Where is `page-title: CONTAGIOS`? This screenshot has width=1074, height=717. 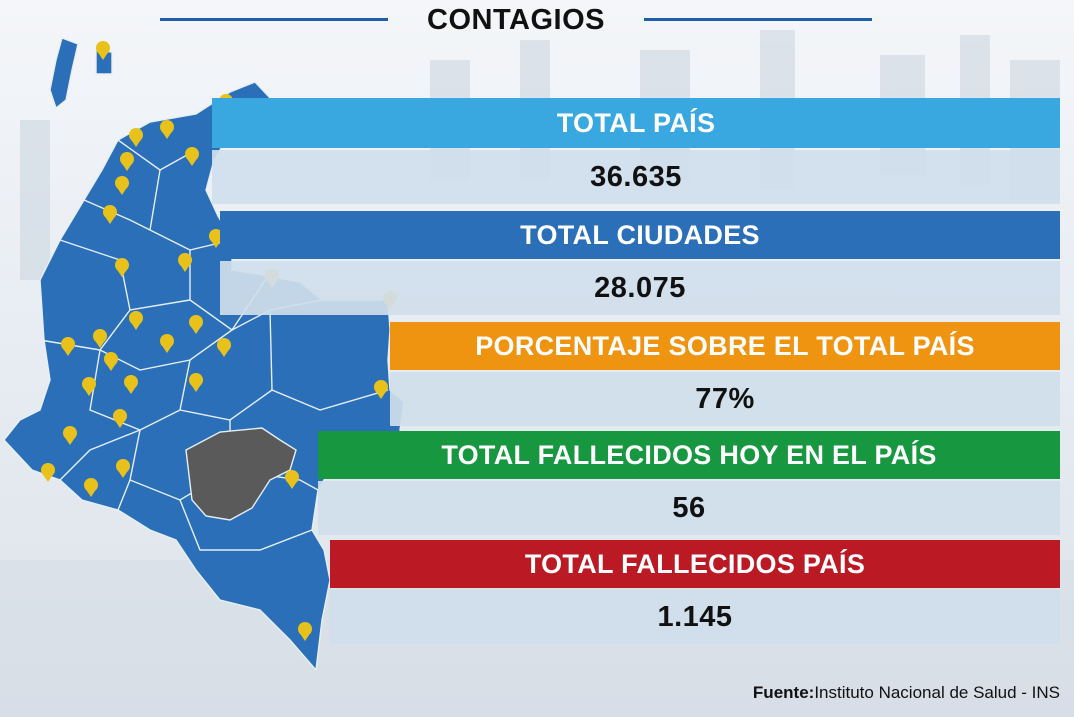
page-title: CONTAGIOS is located at coordinates (516, 20).